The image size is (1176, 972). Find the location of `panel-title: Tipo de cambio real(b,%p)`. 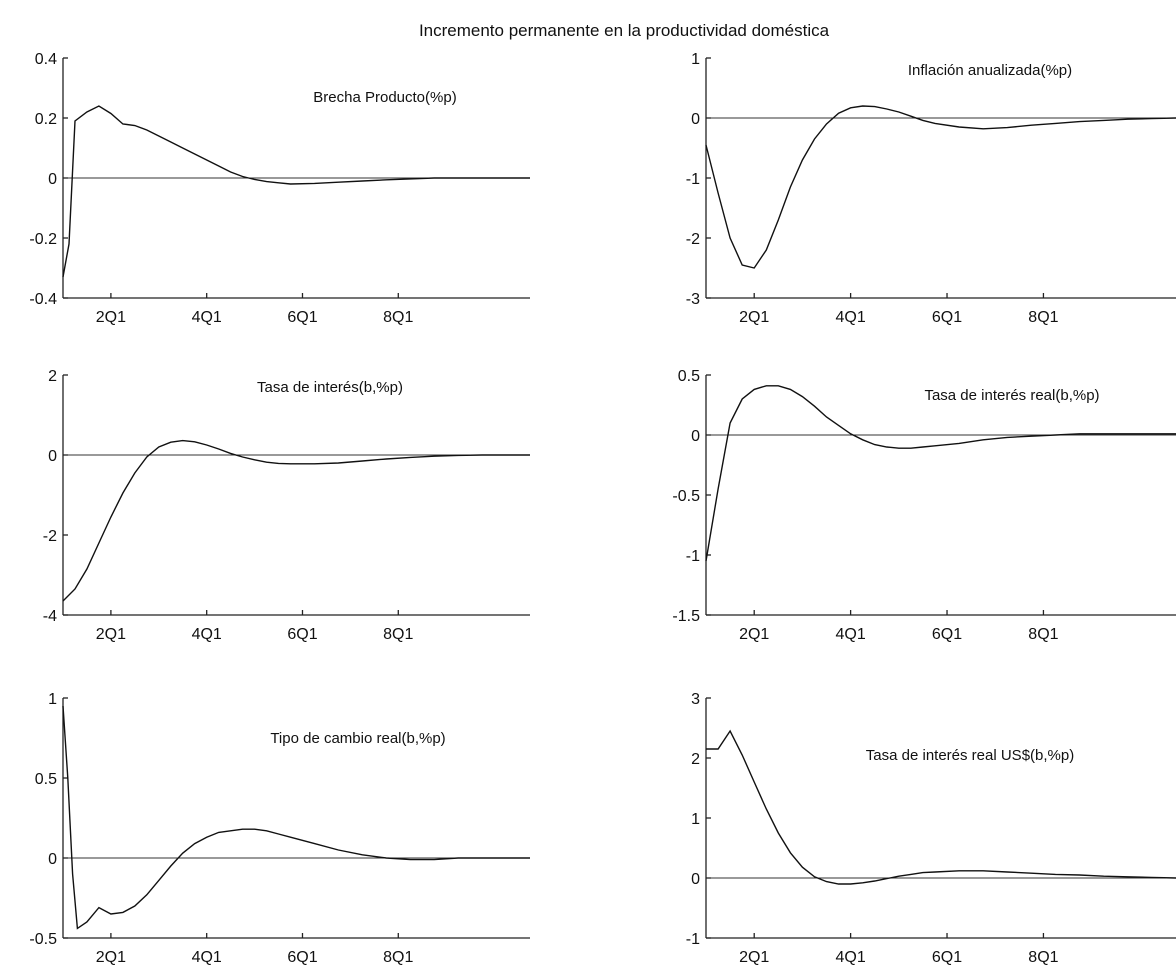

panel-title: Tipo de cambio real(b,%p) is located at coordinates (357, 738).